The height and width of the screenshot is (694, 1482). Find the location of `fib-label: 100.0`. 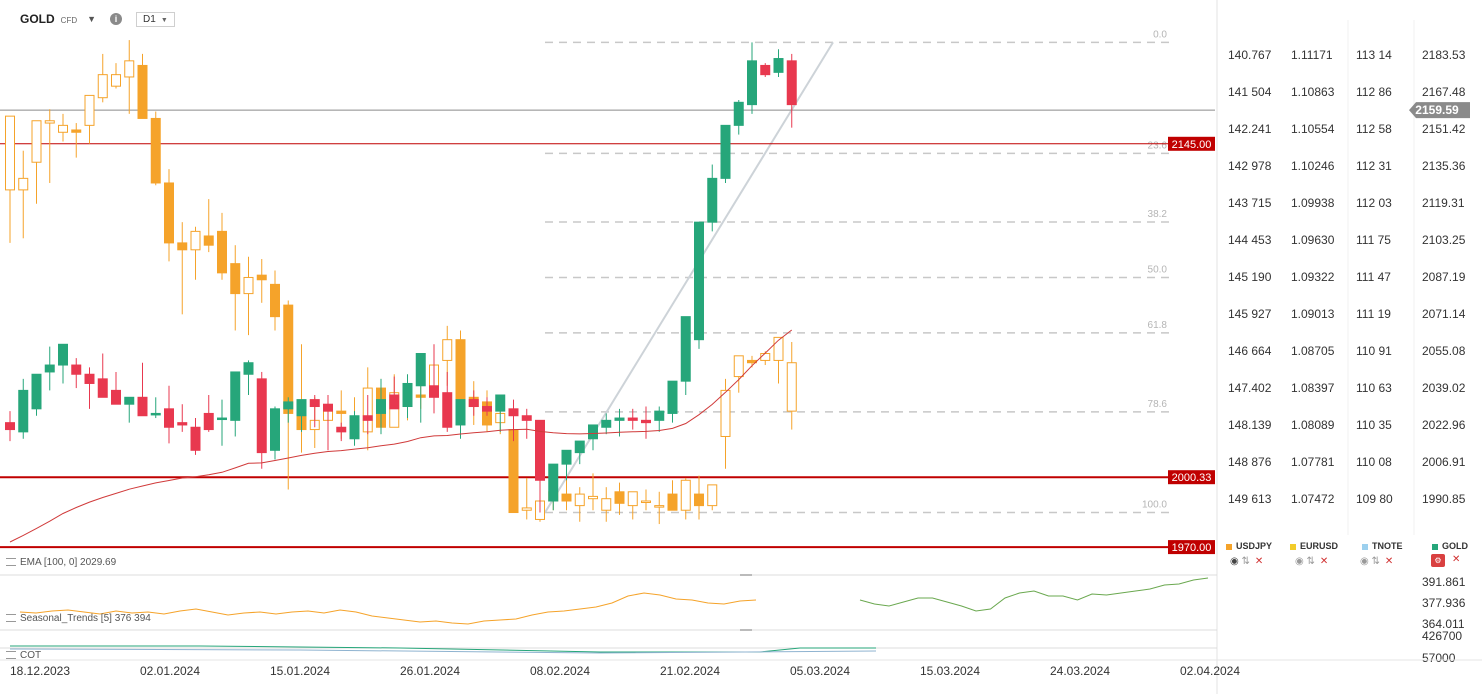

fib-label: 100.0 is located at coordinates (1154, 505).